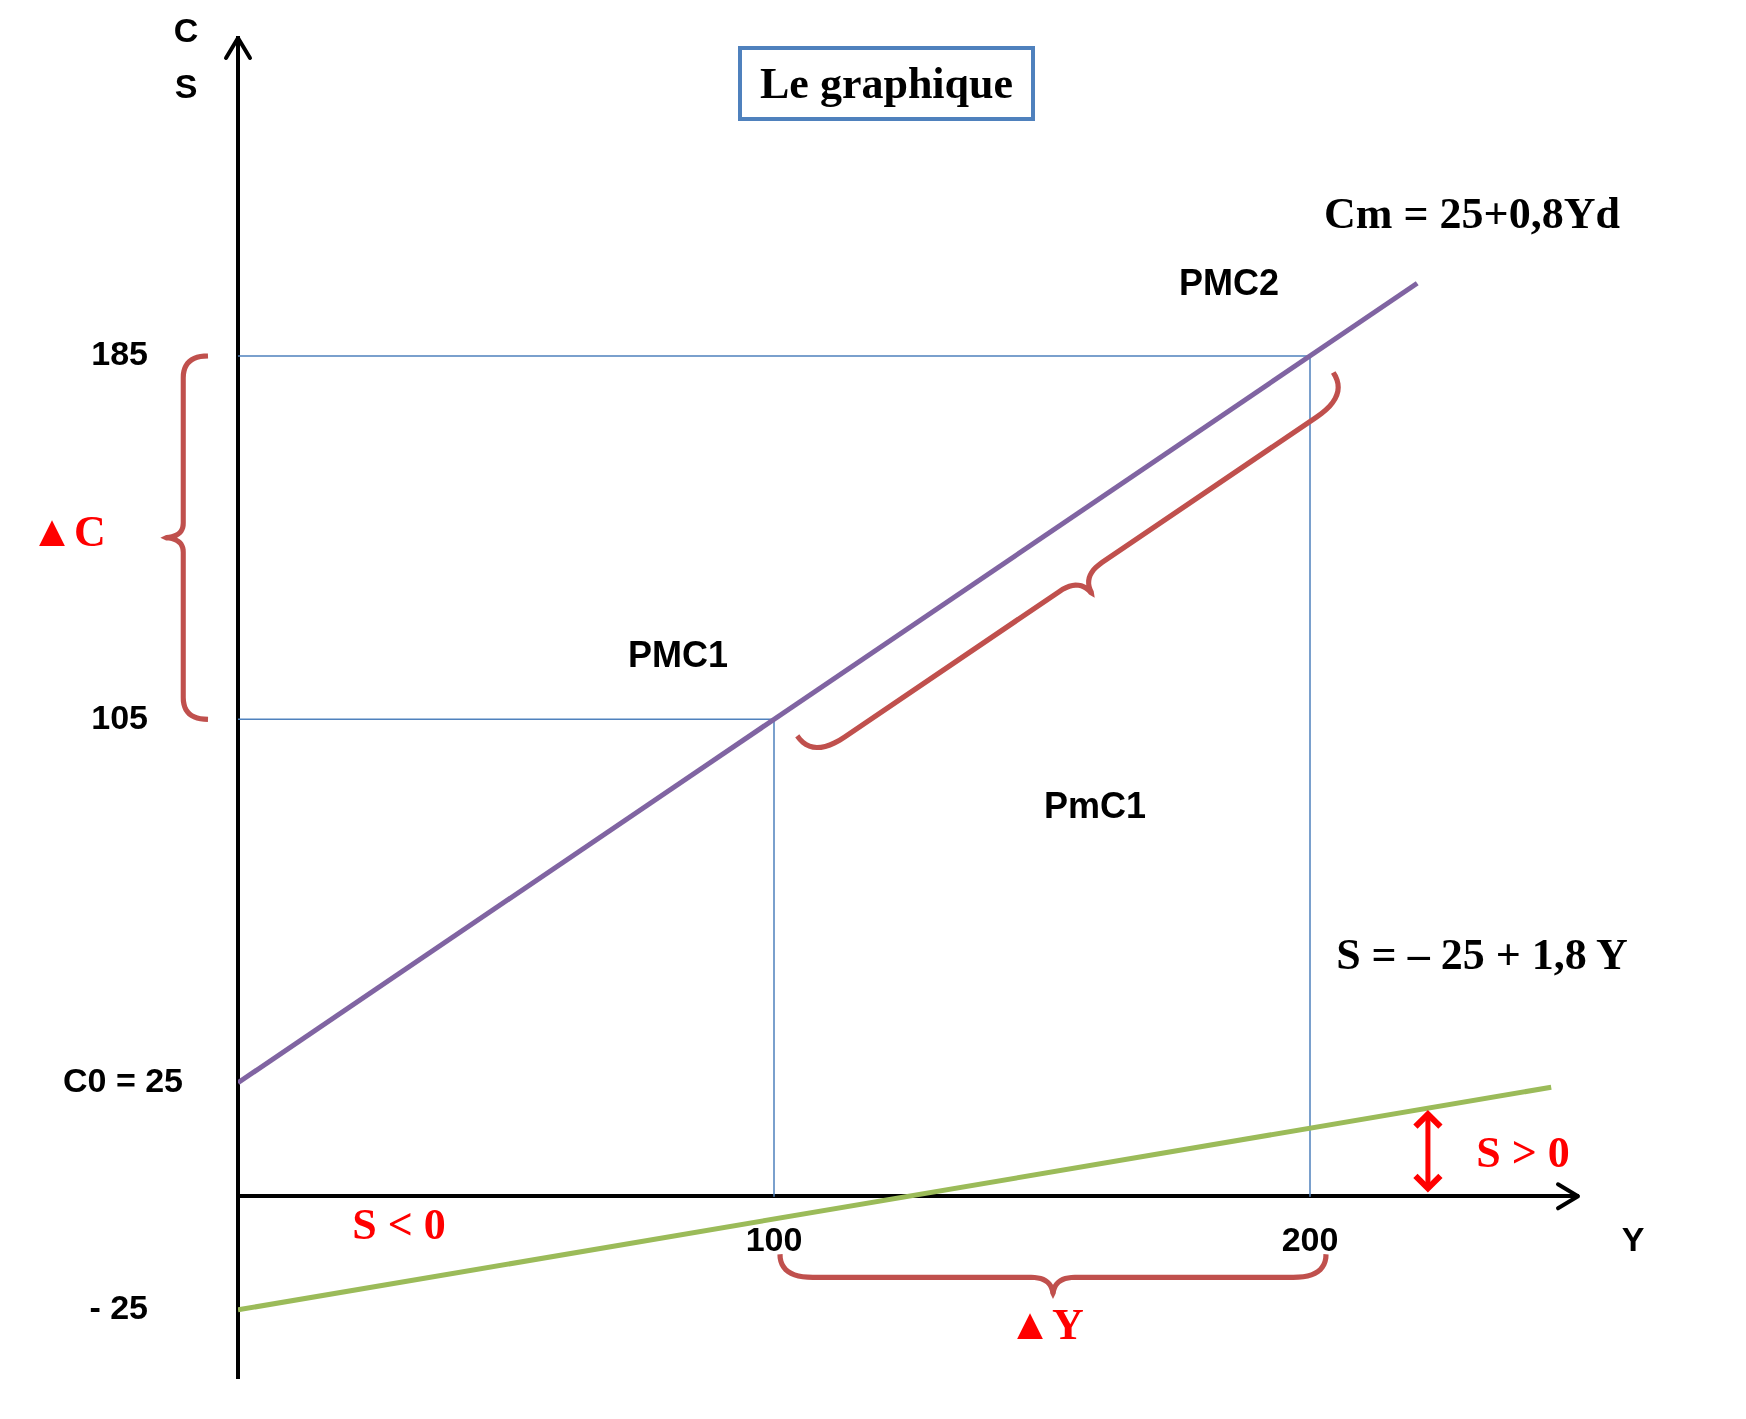 The image size is (1746, 1419). What do you see at coordinates (68, 532) in the screenshot?
I see `text: ▲C` at bounding box center [68, 532].